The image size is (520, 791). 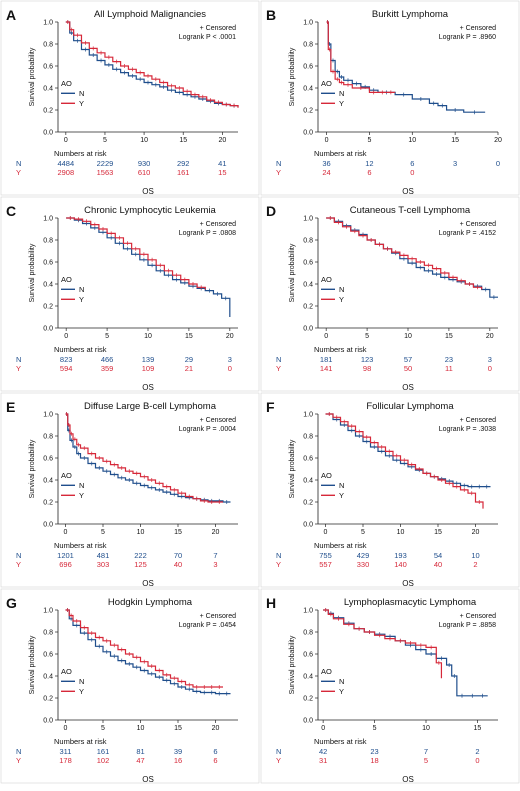 What do you see at coordinates (410, 14) in the screenshot?
I see `panel-title: Burkitt Lymphoma` at bounding box center [410, 14].